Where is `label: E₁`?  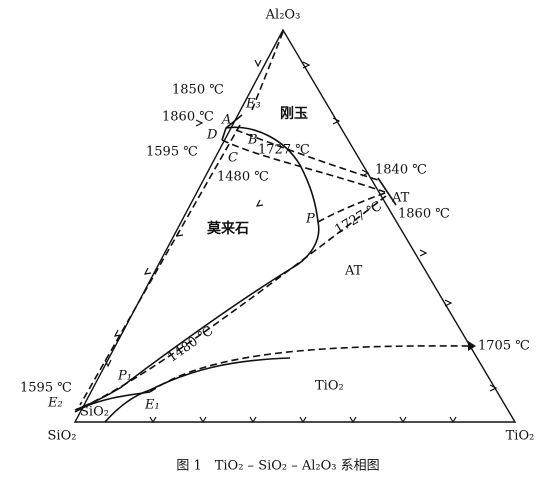
label: E₁ is located at coordinates (152, 405).